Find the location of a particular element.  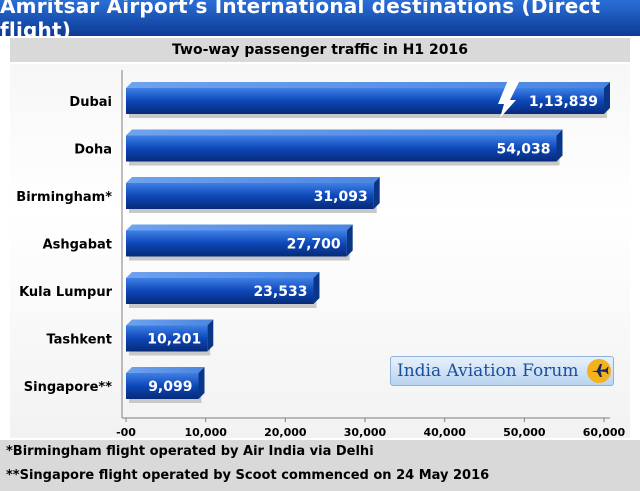

india-aviation-forum-logo: India Aviation Forum is located at coordinates (502, 371).